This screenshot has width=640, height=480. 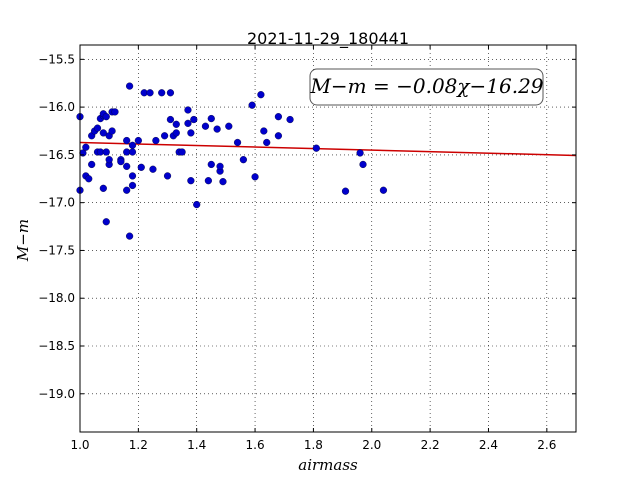 What do you see at coordinates (196, 445) in the screenshot?
I see `x-tick-label: 1.4` at bounding box center [196, 445].